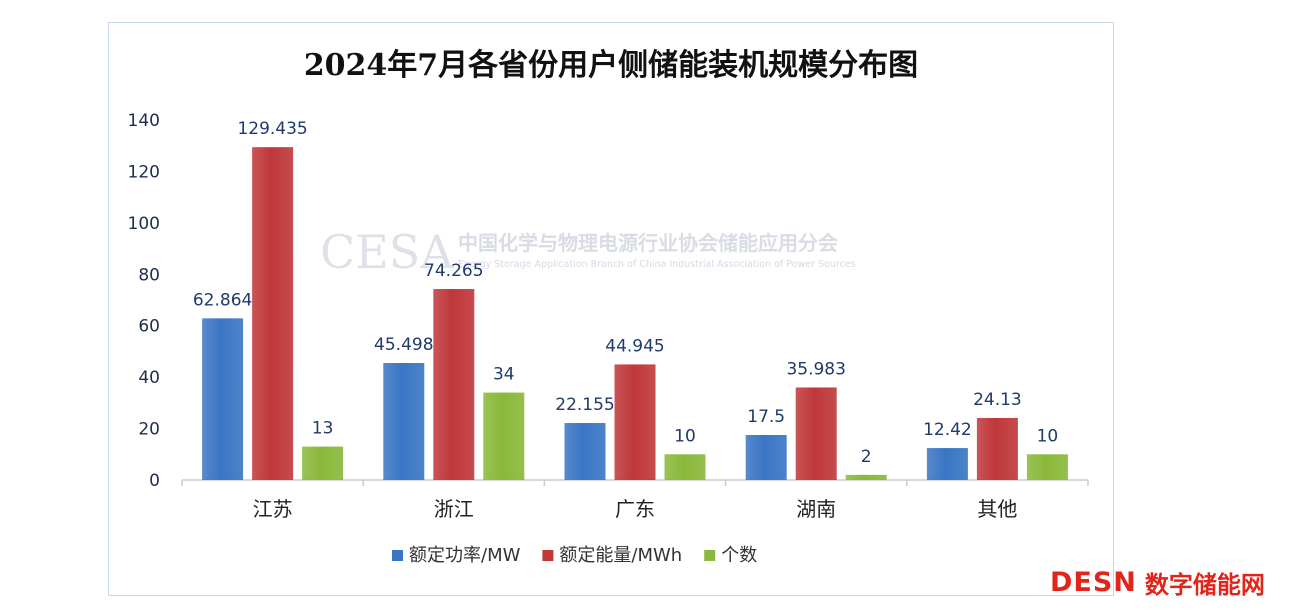 This screenshot has width=1314, height=612. I want to click on y-tick-label: 0, so click(154, 481).